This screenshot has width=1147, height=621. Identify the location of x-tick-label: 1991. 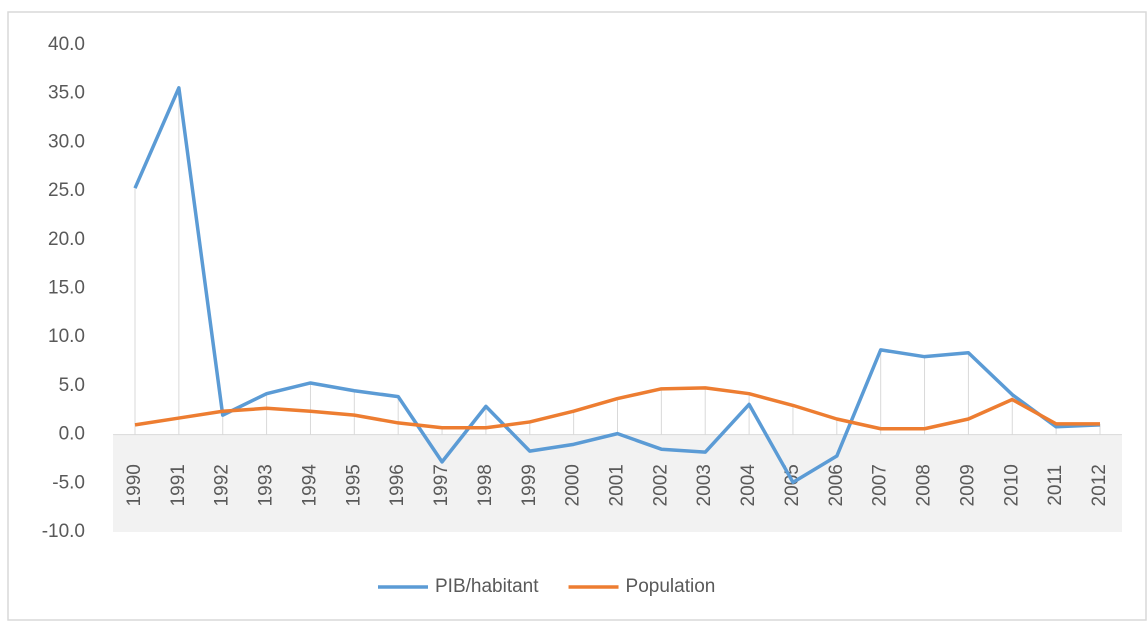
(178, 485).